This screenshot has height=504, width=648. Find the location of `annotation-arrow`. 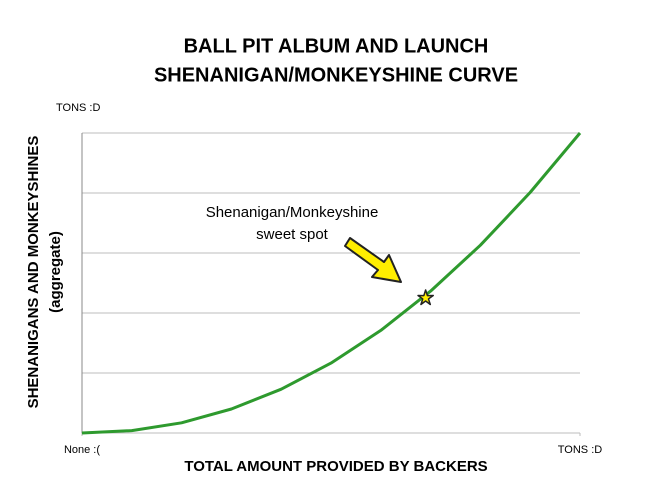

annotation-arrow is located at coordinates (373, 260).